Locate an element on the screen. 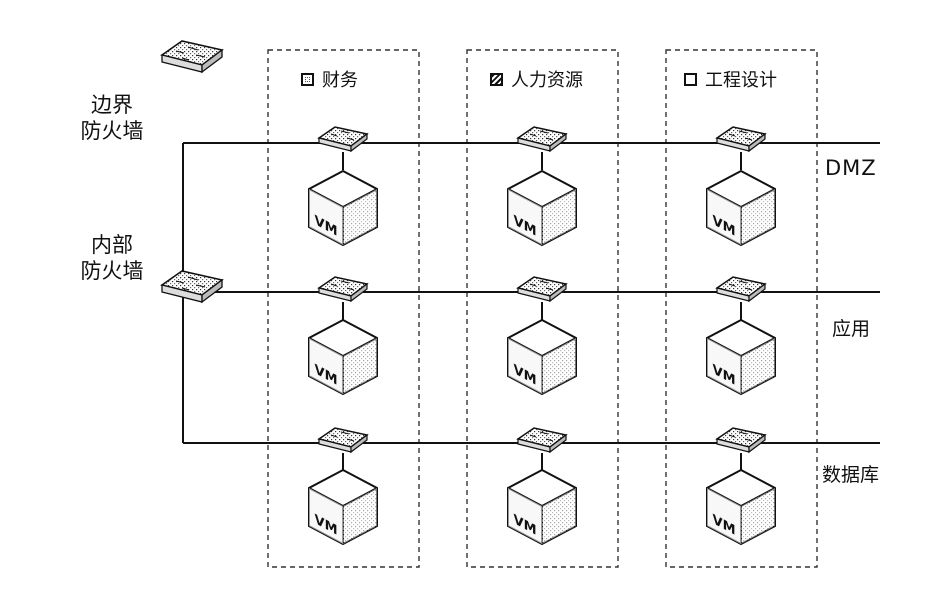  internal-firewall-label-line2: 防火墙 is located at coordinates (112, 271).